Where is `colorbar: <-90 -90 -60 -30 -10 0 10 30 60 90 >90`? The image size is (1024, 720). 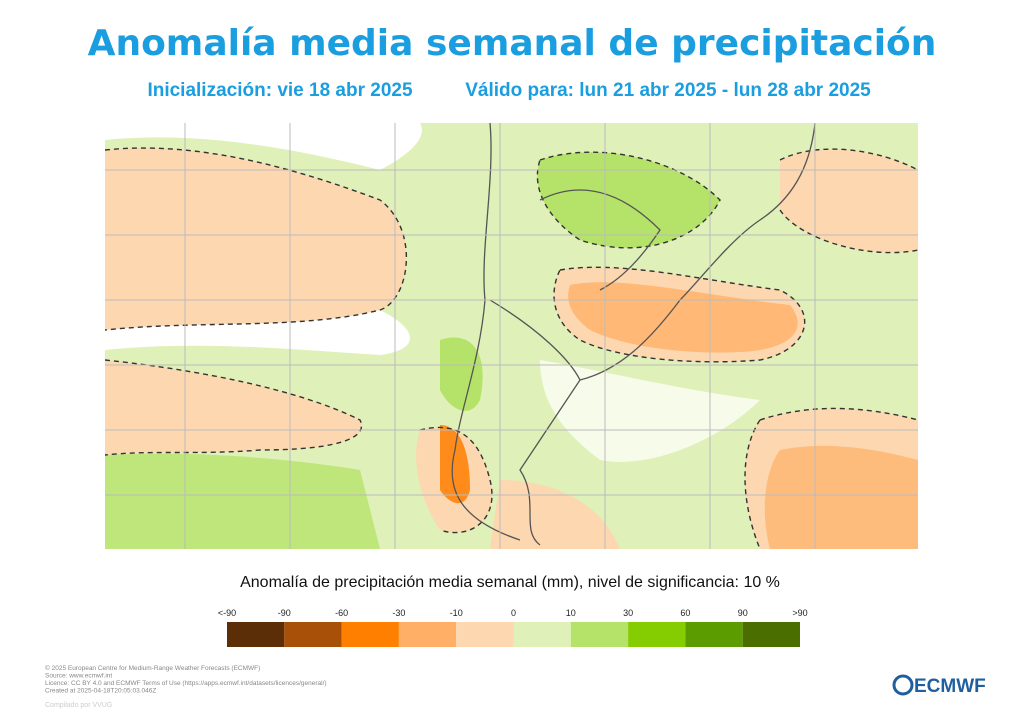
colorbar: <-90 -90 -60 -30 -10 0 10 30 60 90 >90 is located at coordinates (513, 627).